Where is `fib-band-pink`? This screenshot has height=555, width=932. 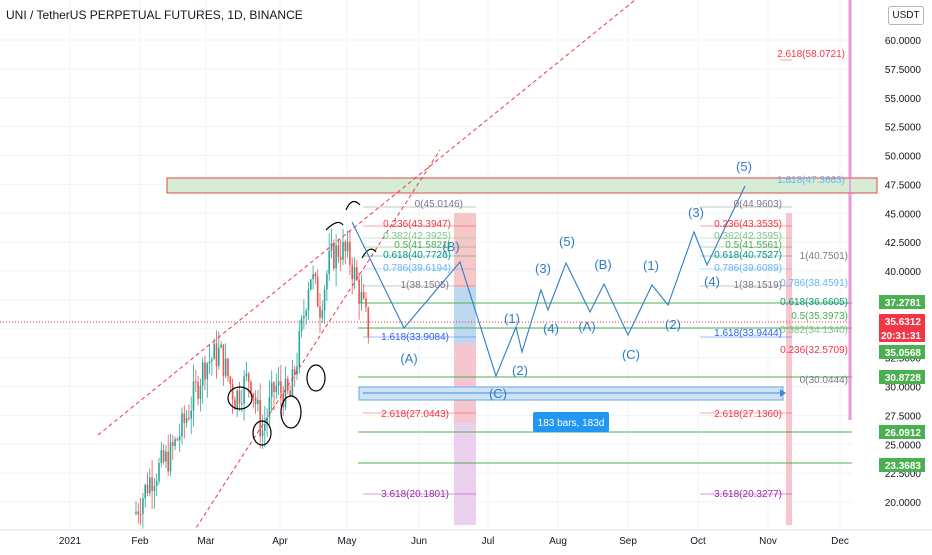
fib-band-pink is located at coordinates (465, 383).